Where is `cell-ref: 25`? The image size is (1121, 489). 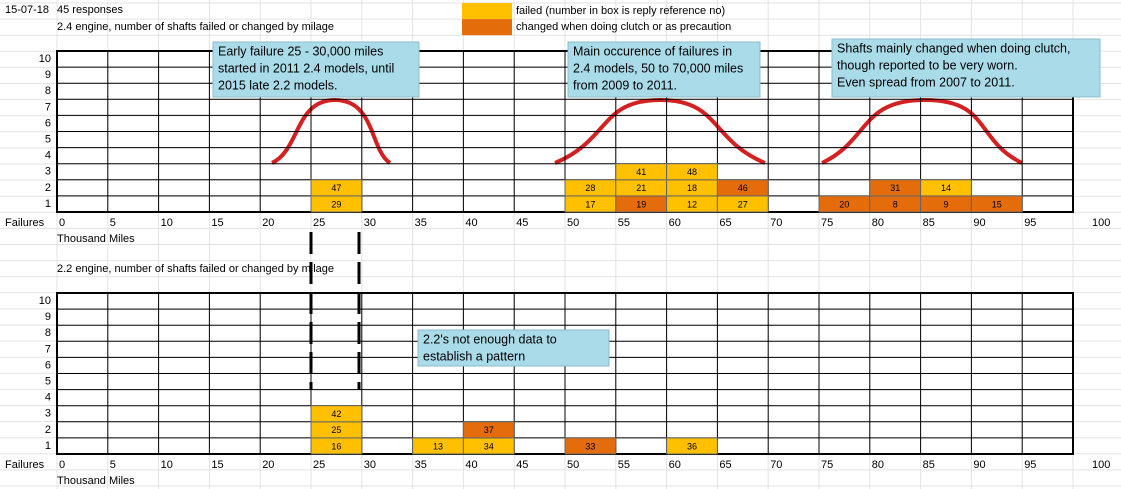
cell-ref: 25 is located at coordinates (336, 430).